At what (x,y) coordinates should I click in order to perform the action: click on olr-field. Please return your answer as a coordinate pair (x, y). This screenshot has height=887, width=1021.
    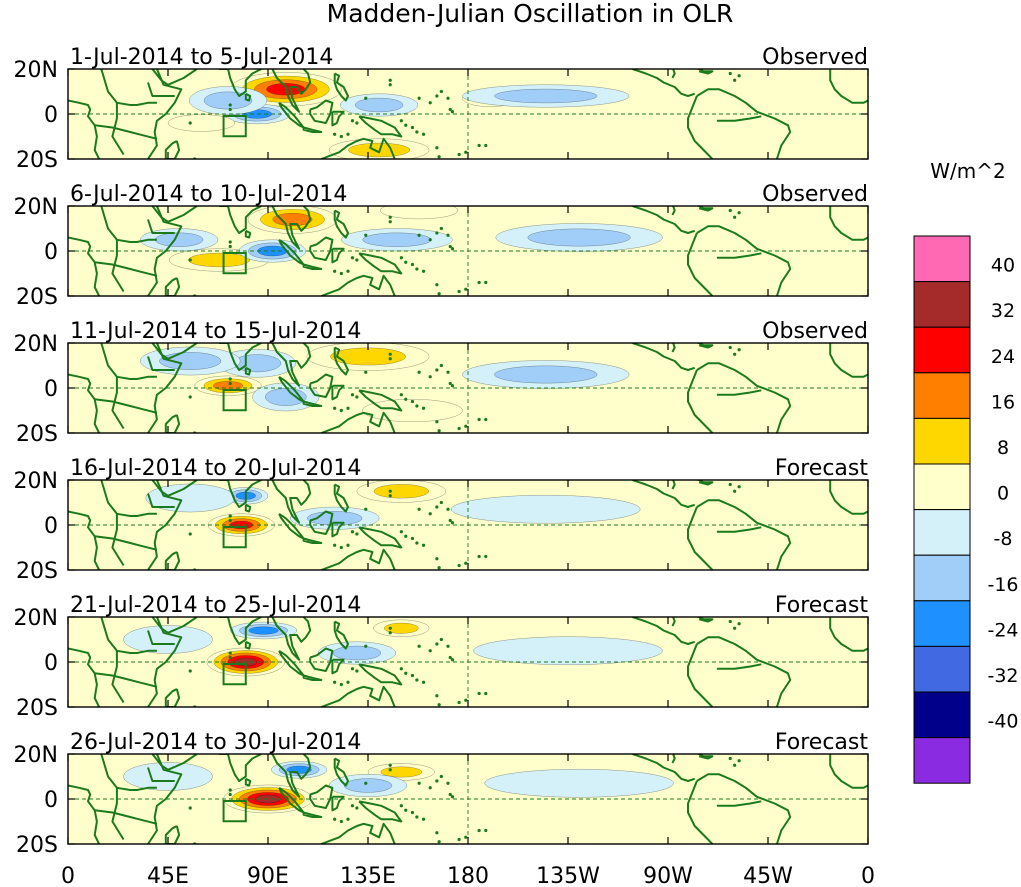
    Looking at the image, I should click on (385, 382).